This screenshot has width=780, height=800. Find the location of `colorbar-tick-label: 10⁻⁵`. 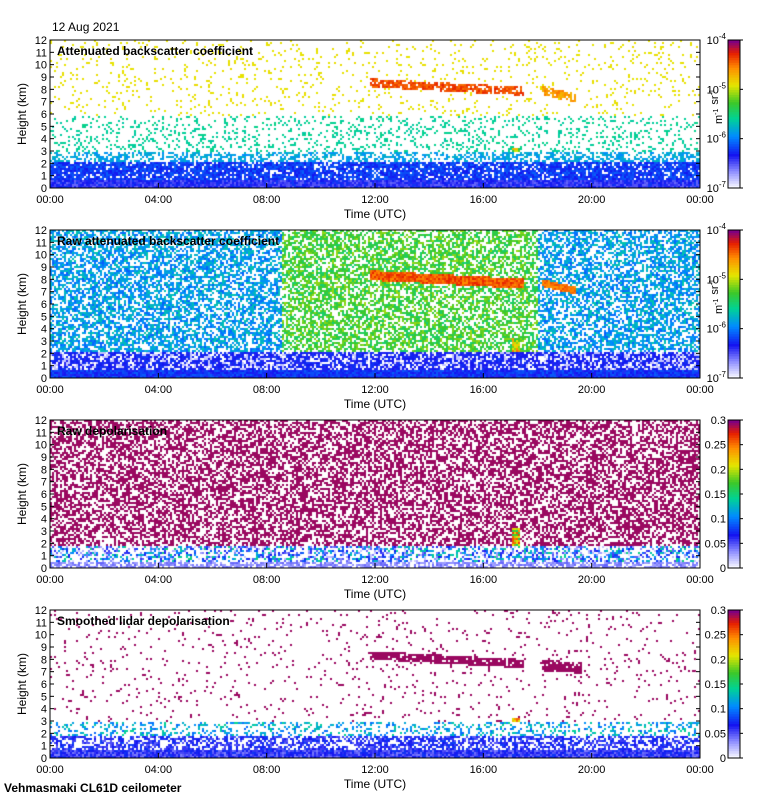

colorbar-tick-label: 10⁻⁵ is located at coordinates (717, 278).